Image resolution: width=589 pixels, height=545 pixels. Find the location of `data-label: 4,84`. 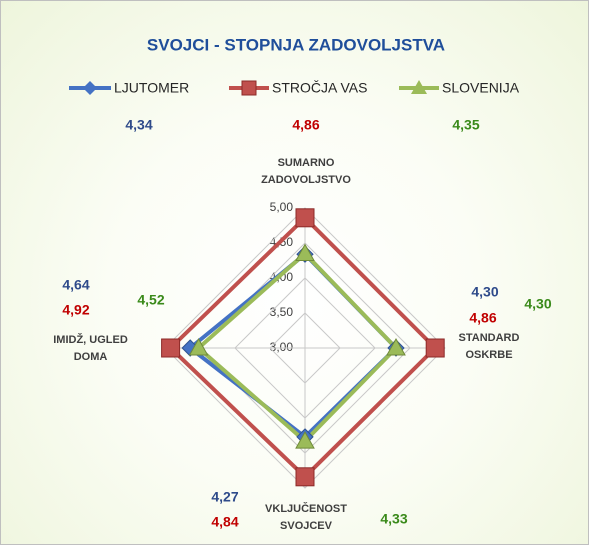

data-label: 4,84 is located at coordinates (224, 522).